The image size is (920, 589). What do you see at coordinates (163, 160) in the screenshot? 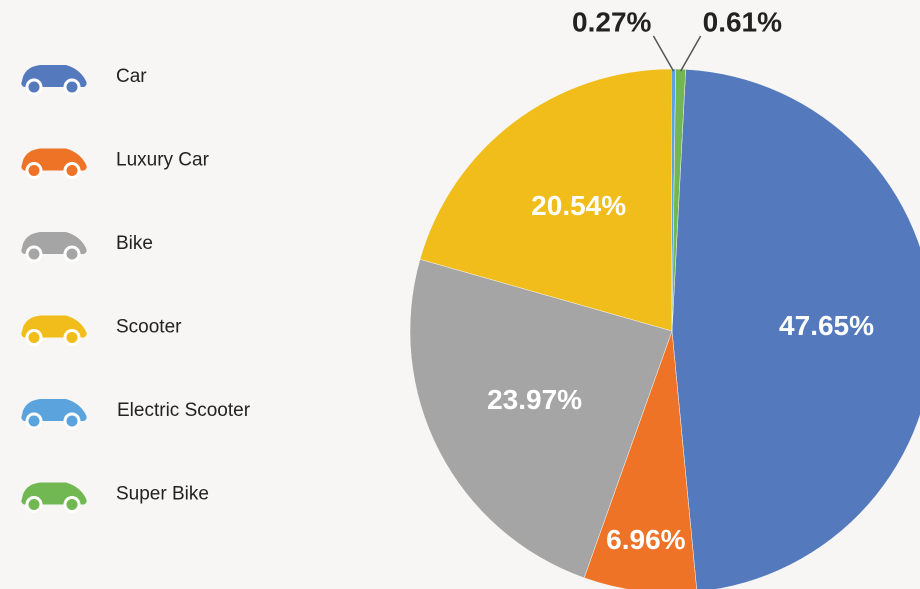
I see `legend-label: Luxury Car` at bounding box center [163, 160].